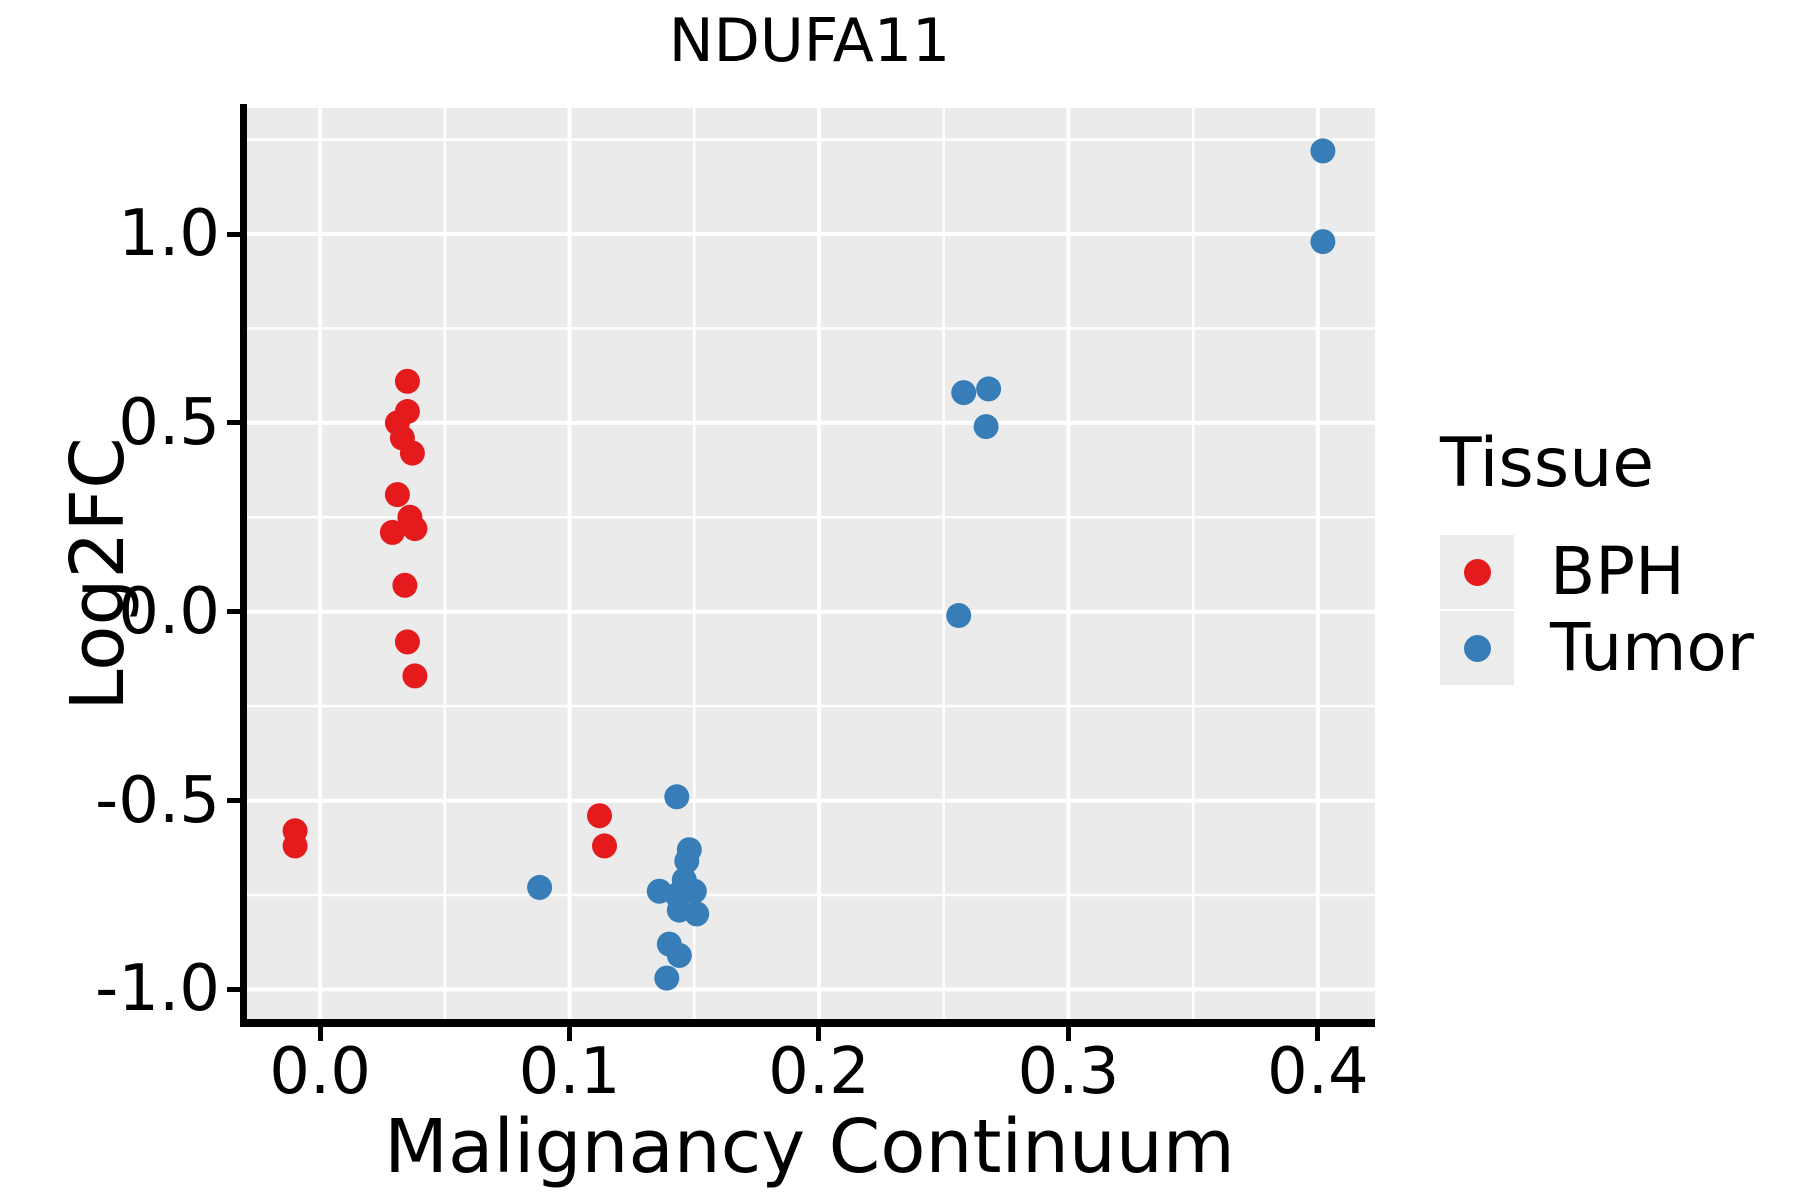  What do you see at coordinates (569, 1072) in the screenshot?
I see `x-tick-label: 0.1` at bounding box center [569, 1072].